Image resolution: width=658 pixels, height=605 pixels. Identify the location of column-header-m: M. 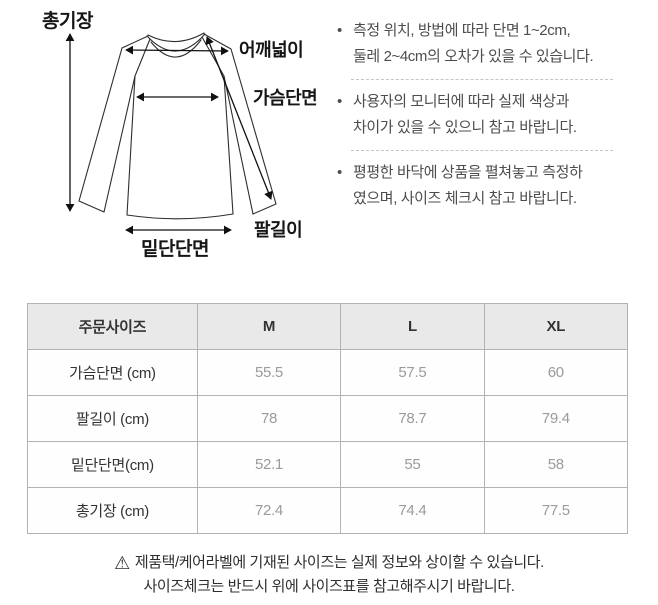
(269, 326).